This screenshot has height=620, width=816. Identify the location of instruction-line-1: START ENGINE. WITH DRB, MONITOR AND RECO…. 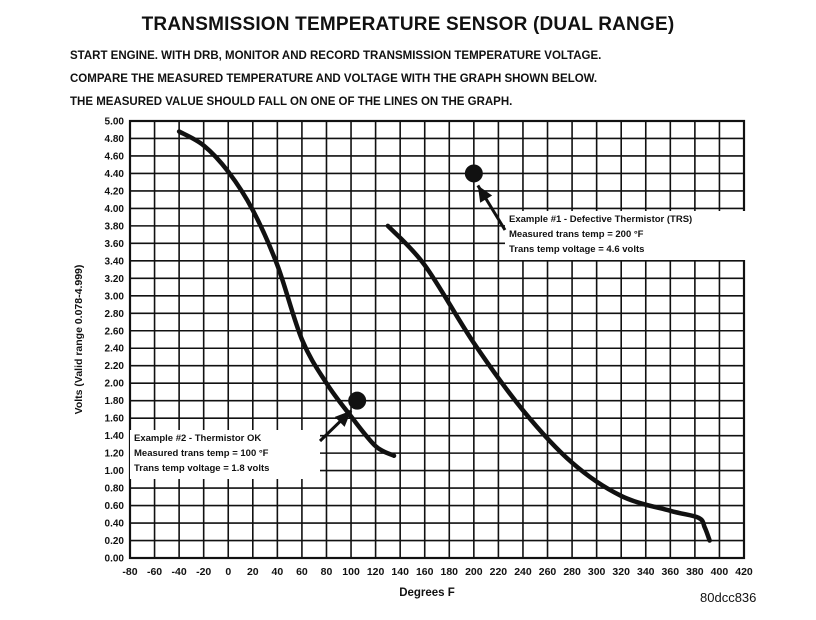
(336, 56).